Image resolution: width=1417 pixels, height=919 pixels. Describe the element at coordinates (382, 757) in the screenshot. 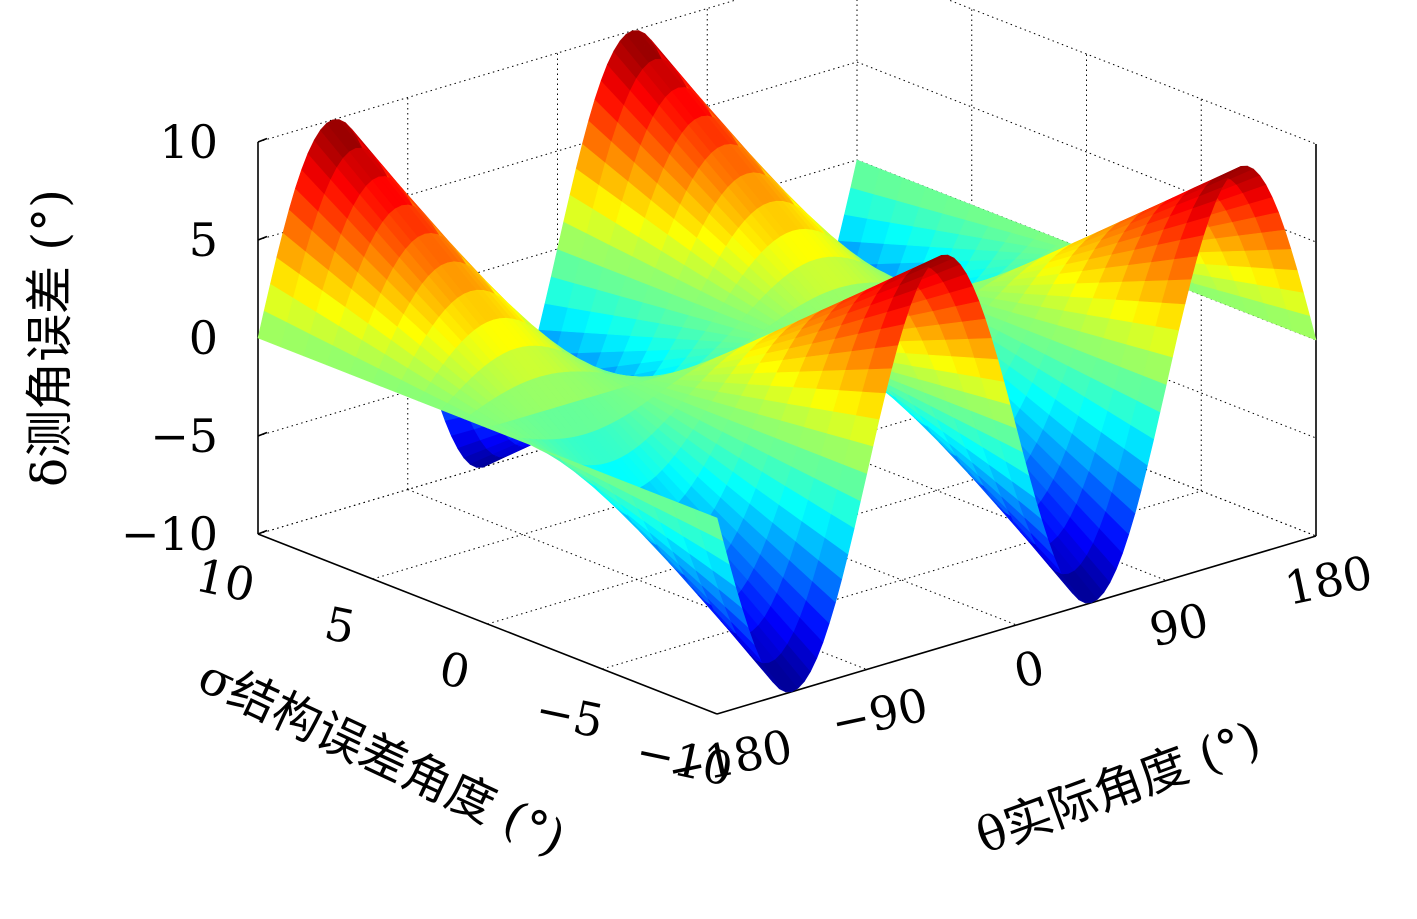

I see `y-axis-label: σ结构误差角度 (°)` at that location.